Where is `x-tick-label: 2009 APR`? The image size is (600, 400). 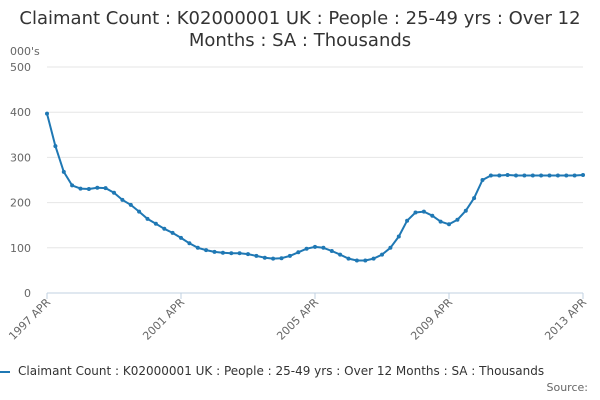 x-tick-label: 2009 APR is located at coordinates (431, 319).